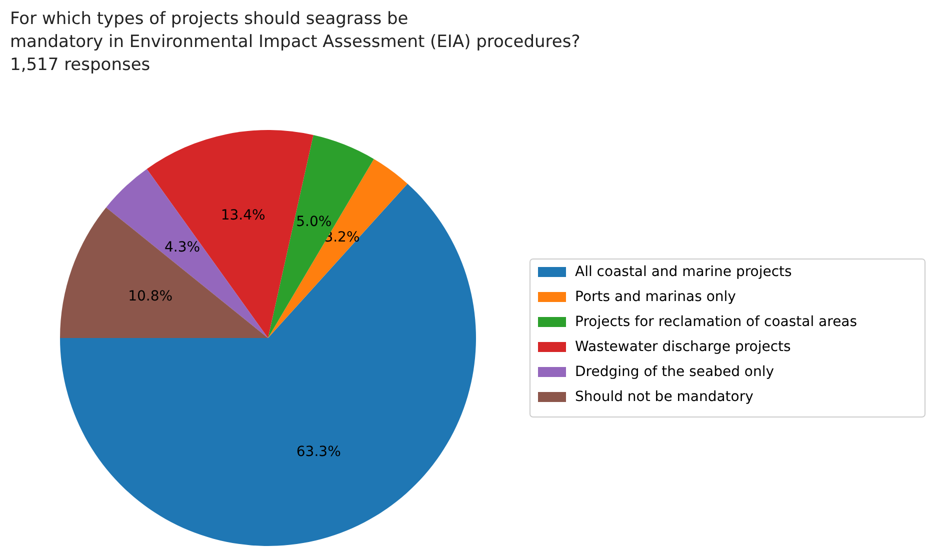  What do you see at coordinates (314, 222) in the screenshot?
I see `data-label: 5.0%` at bounding box center [314, 222].